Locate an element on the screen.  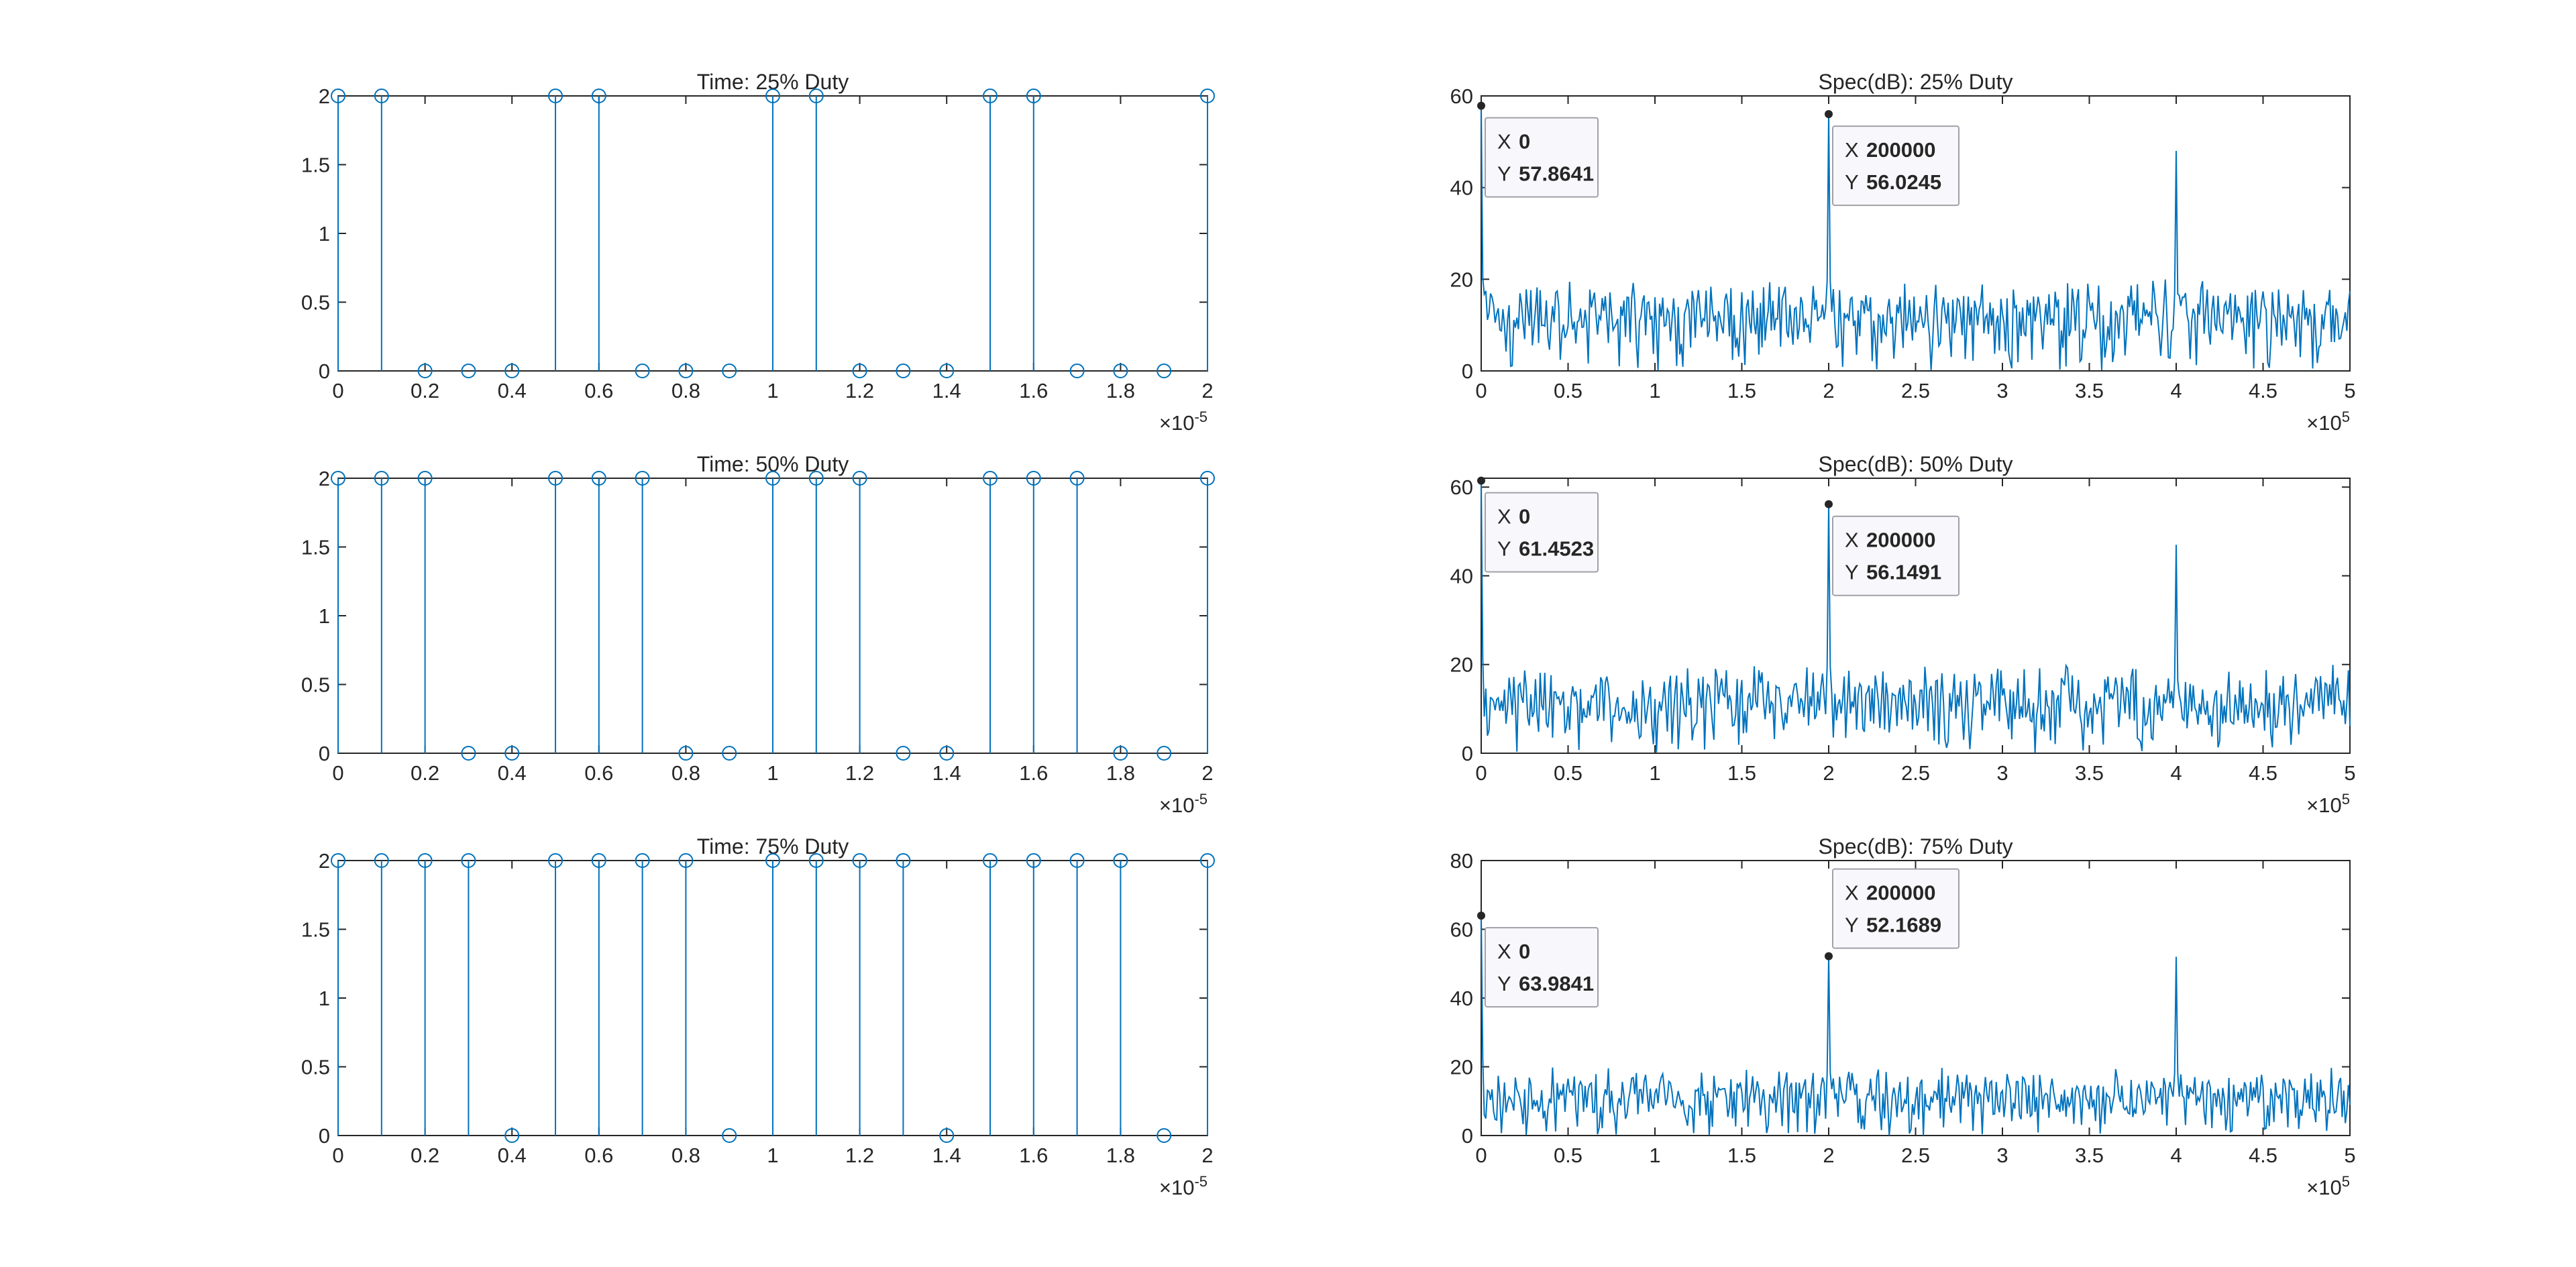
x-tick-label: 4.5 is located at coordinates (2263, 773).